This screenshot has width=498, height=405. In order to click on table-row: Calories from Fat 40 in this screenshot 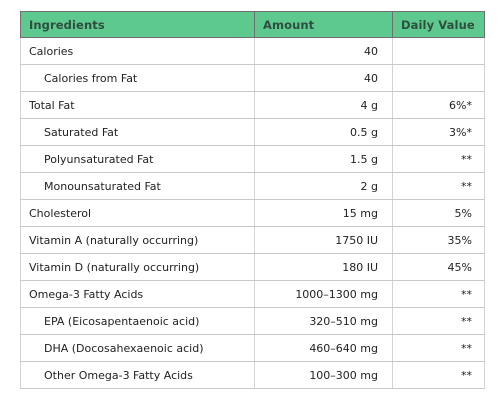, I will do `click(252, 78)`.